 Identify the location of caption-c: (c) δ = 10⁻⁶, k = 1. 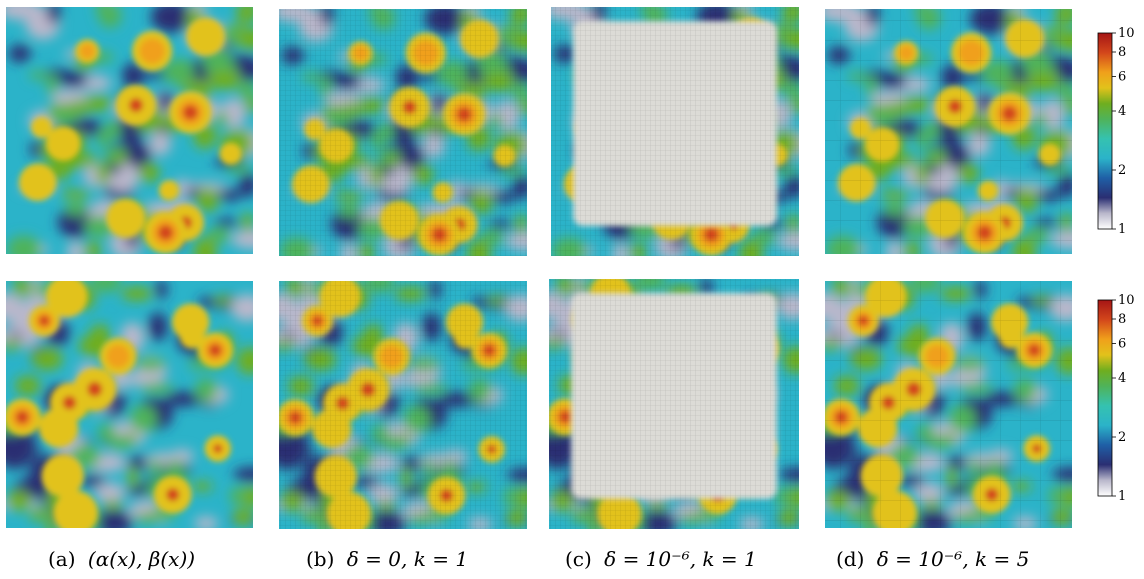
(661, 559).